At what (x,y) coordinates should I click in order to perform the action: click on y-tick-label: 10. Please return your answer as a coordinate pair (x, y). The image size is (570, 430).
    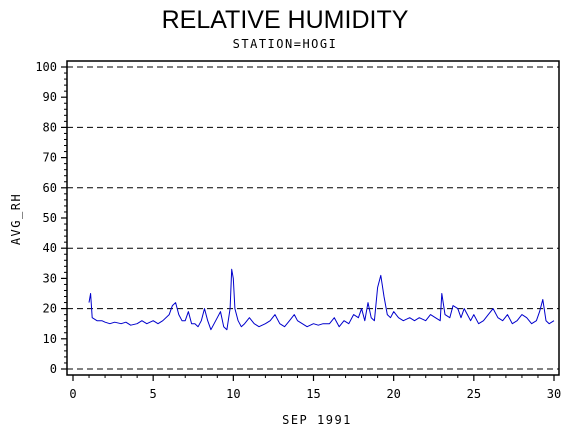
    Looking at the image, I should click on (50, 339).